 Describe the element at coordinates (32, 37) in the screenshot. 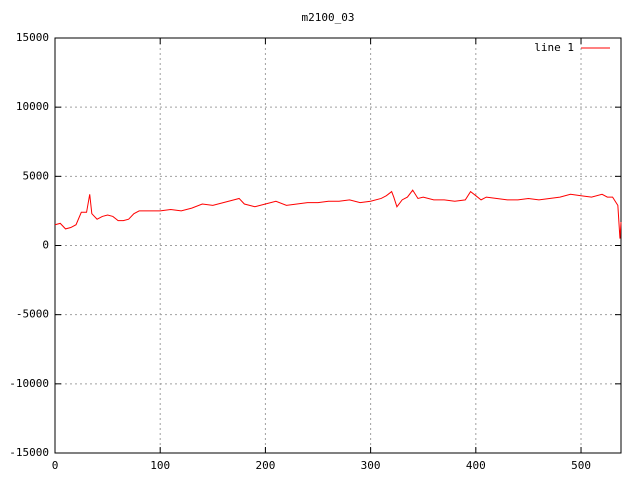

I see `y-tick-label: 15000` at that location.